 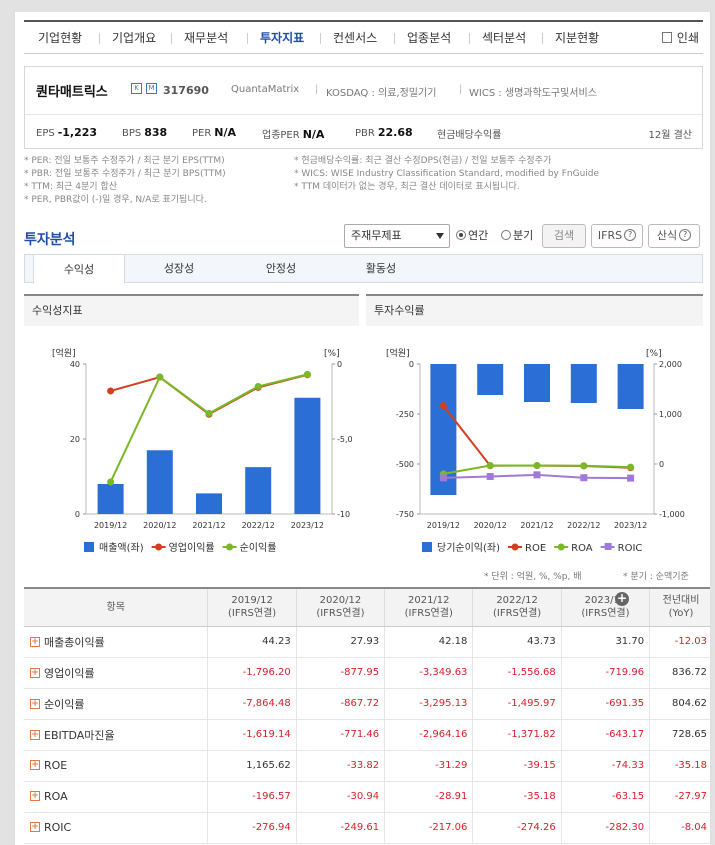 What do you see at coordinates (151, 88) in the screenshot?
I see `home-icon: M` at bounding box center [151, 88].